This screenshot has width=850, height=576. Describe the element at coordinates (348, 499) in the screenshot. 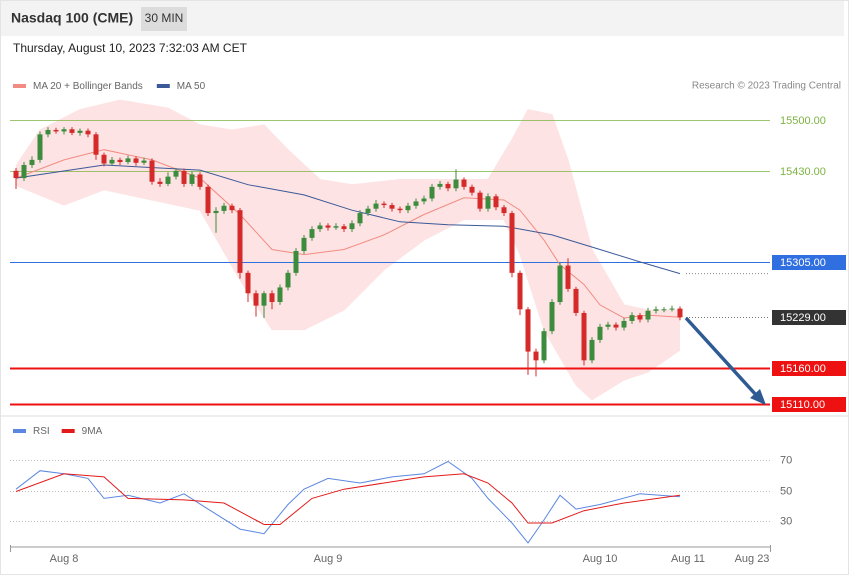

I see `series-line` at that location.